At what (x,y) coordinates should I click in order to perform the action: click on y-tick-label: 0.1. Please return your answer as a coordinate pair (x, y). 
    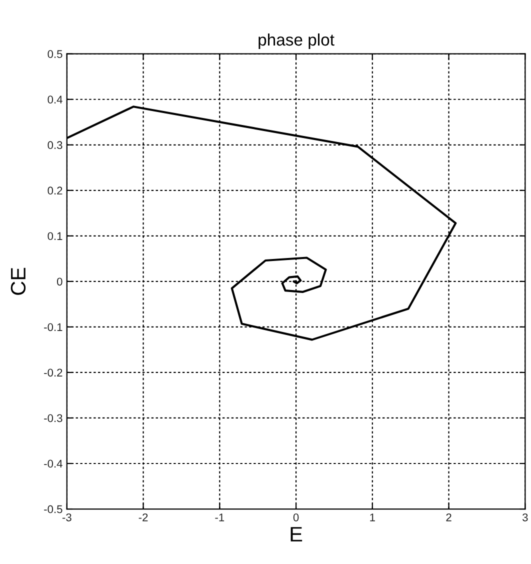
    Looking at the image, I should click on (55, 236).